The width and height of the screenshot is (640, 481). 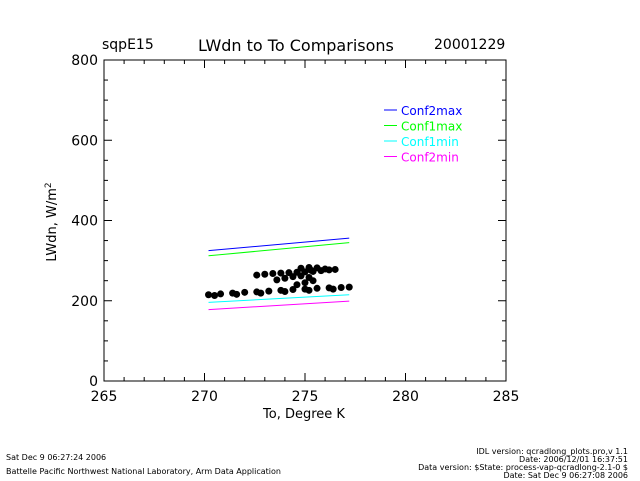 I want to click on series-line-conf1max, so click(x=279, y=249).